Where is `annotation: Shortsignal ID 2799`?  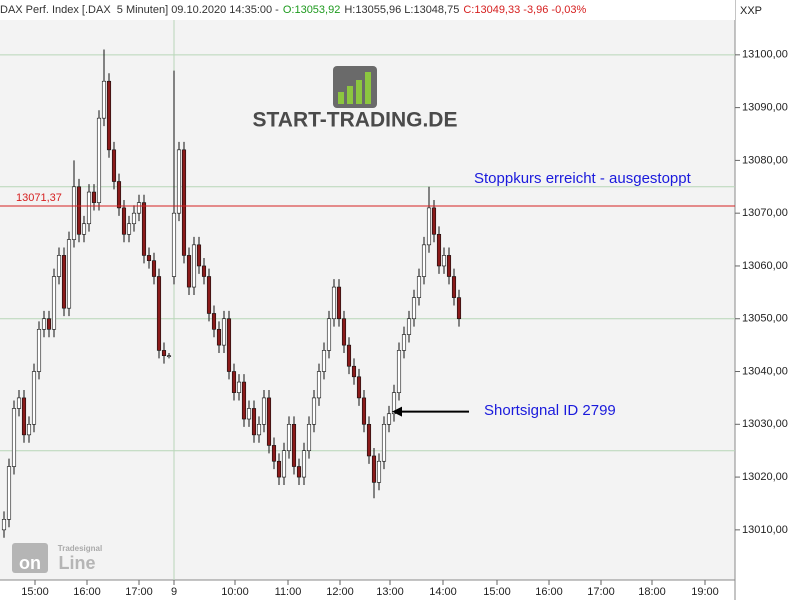
annotation: Shortsignal ID 2799 is located at coordinates (550, 410).